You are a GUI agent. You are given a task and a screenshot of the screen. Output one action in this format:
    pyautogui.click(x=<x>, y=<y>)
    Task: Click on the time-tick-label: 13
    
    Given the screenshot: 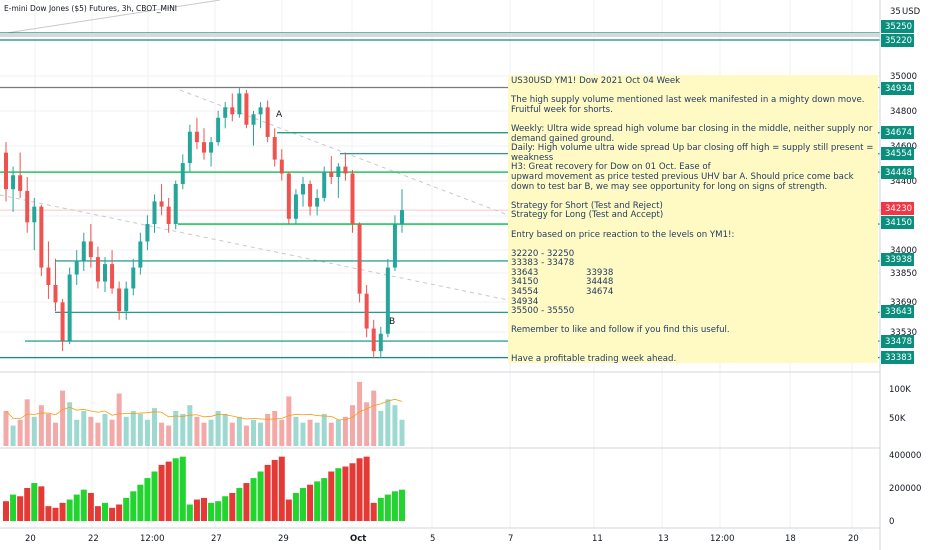 What is the action you would take?
    pyautogui.click(x=663, y=539)
    